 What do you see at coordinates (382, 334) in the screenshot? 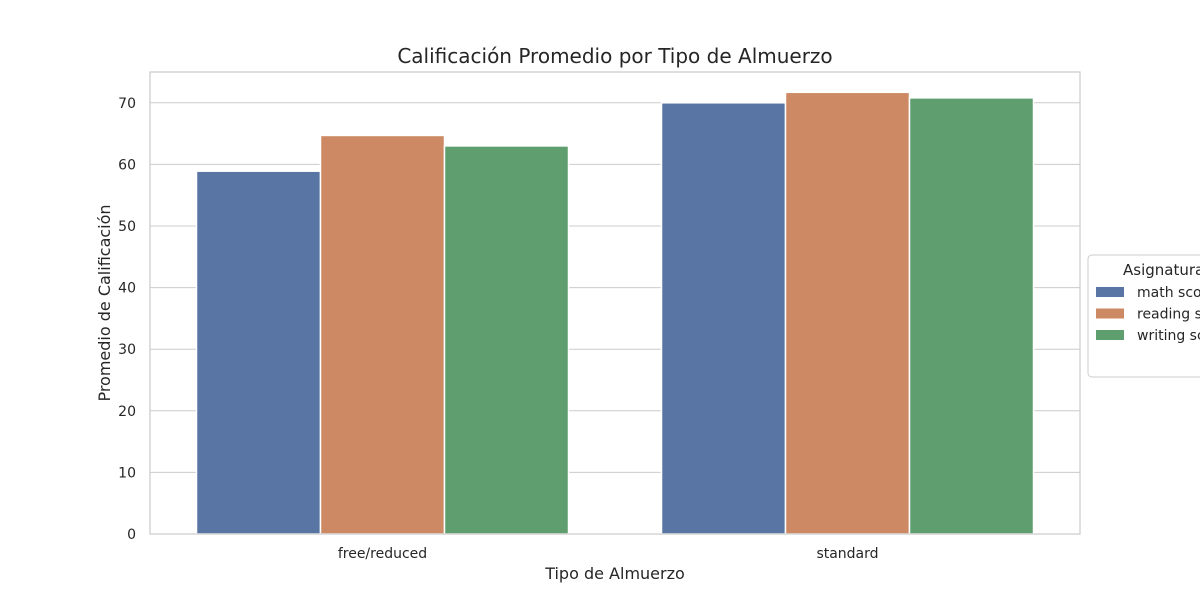
I see `bar-reading-score-free-reduced` at bounding box center [382, 334].